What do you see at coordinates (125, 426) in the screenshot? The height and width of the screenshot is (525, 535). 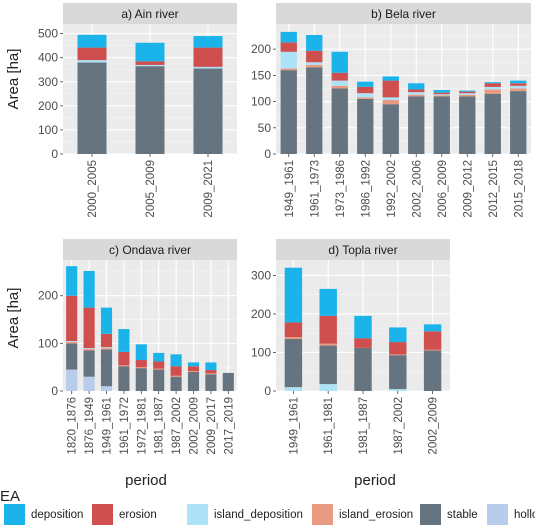 I see `x-tick-label: 1961_1972` at bounding box center [125, 426].